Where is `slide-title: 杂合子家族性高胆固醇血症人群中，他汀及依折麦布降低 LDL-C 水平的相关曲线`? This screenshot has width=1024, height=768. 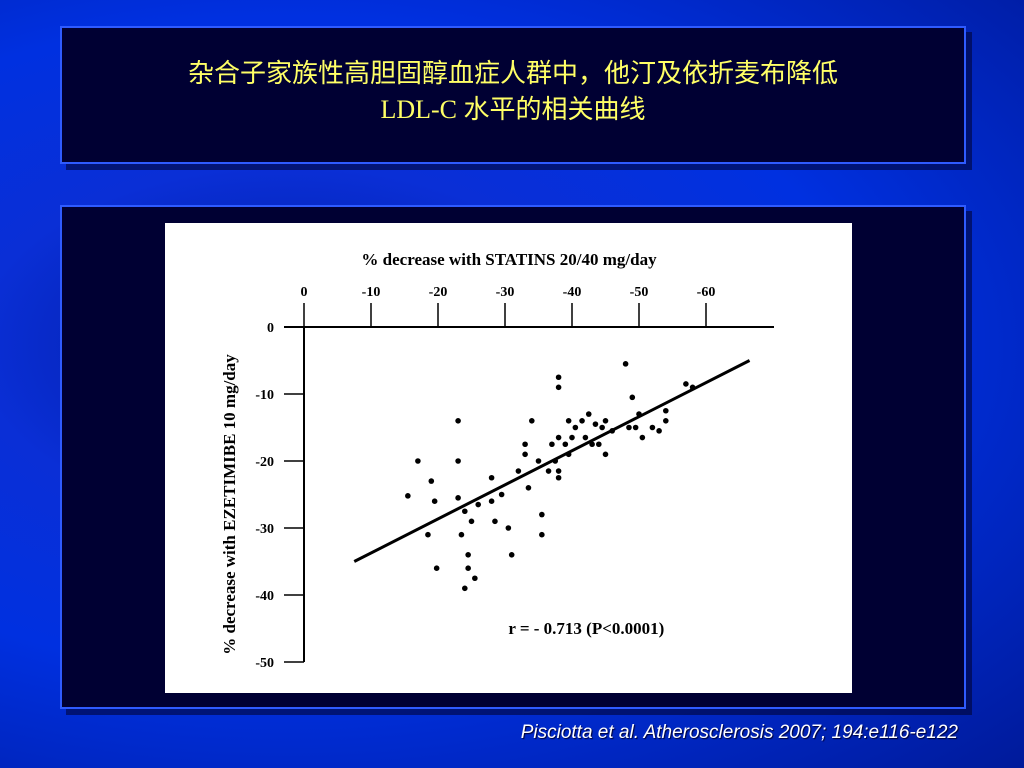
slide-title: 杂合子家族性高胆固醇血症人群中，他汀及依折麦布降低 LDL-C 水平的相关曲线 is located at coordinates (513, 92).